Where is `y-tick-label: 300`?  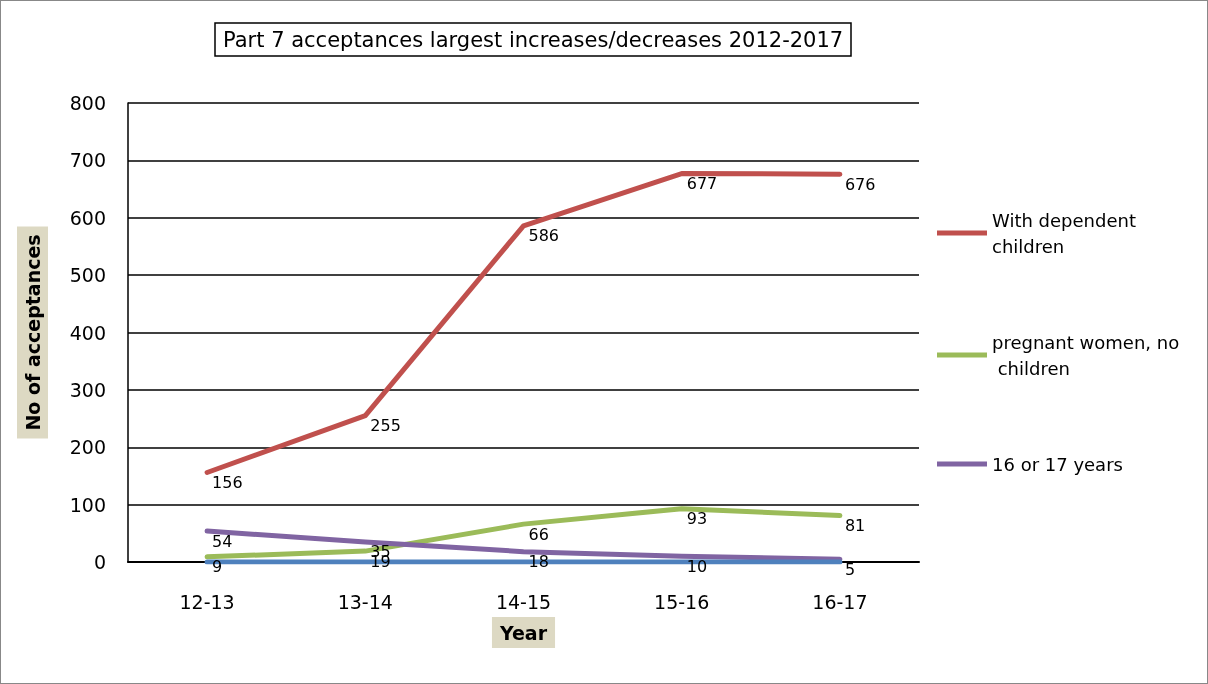
y-tick-label: 300 is located at coordinates (87, 389).